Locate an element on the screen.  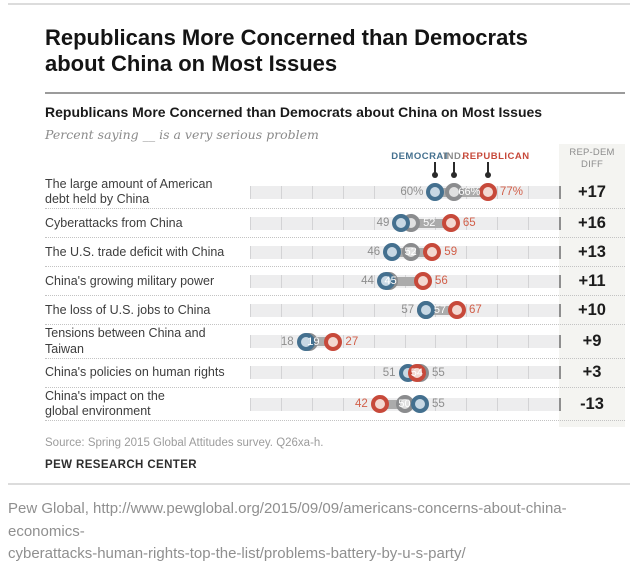
row-track: 42 50 55 is located at coordinates (405, 404).